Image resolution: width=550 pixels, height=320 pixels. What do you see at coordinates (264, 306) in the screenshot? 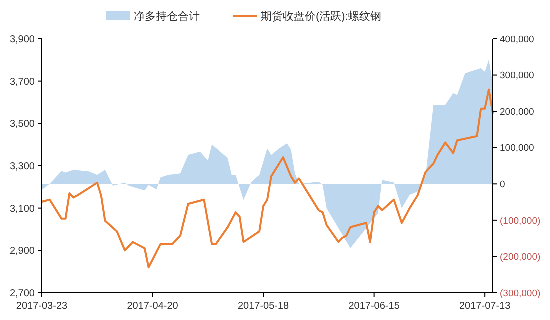
I see `x-tick-label: 2017-05-18` at bounding box center [264, 306].